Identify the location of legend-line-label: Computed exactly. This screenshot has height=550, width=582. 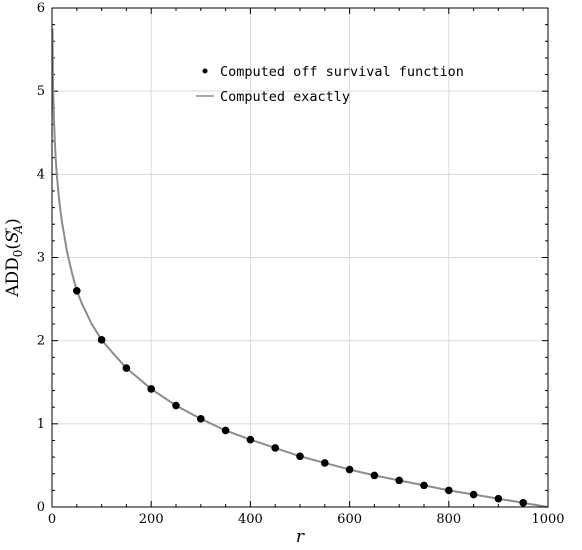
(285, 97).